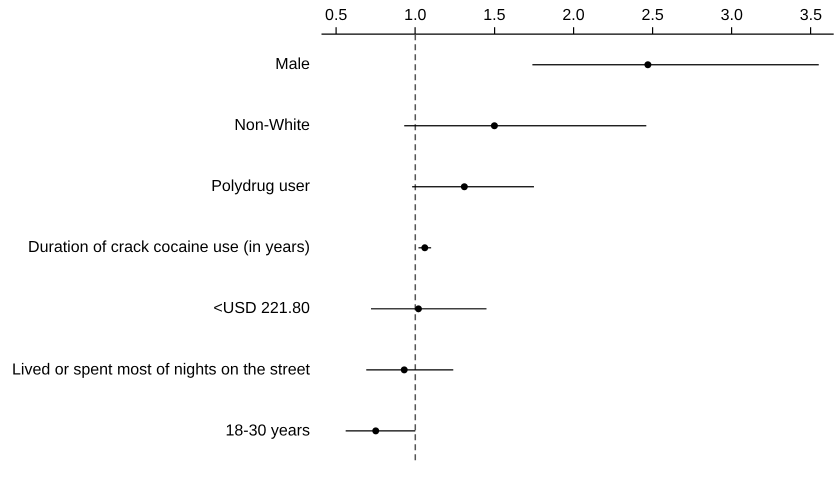 Image resolution: width=837 pixels, height=483 pixels. I want to click on y-tick-label: Duration of crack cocaine use (in years), so click(169, 247).